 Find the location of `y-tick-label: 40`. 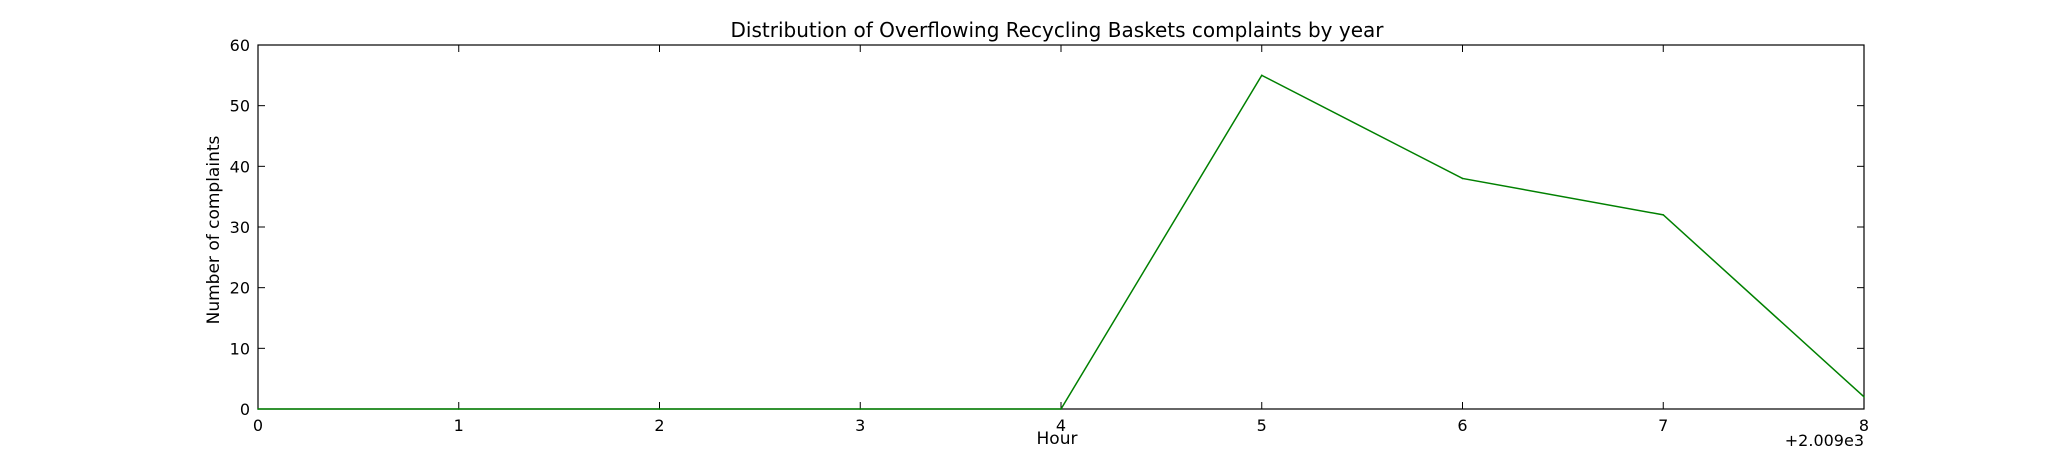

y-tick-label: 40 is located at coordinates (240, 166).